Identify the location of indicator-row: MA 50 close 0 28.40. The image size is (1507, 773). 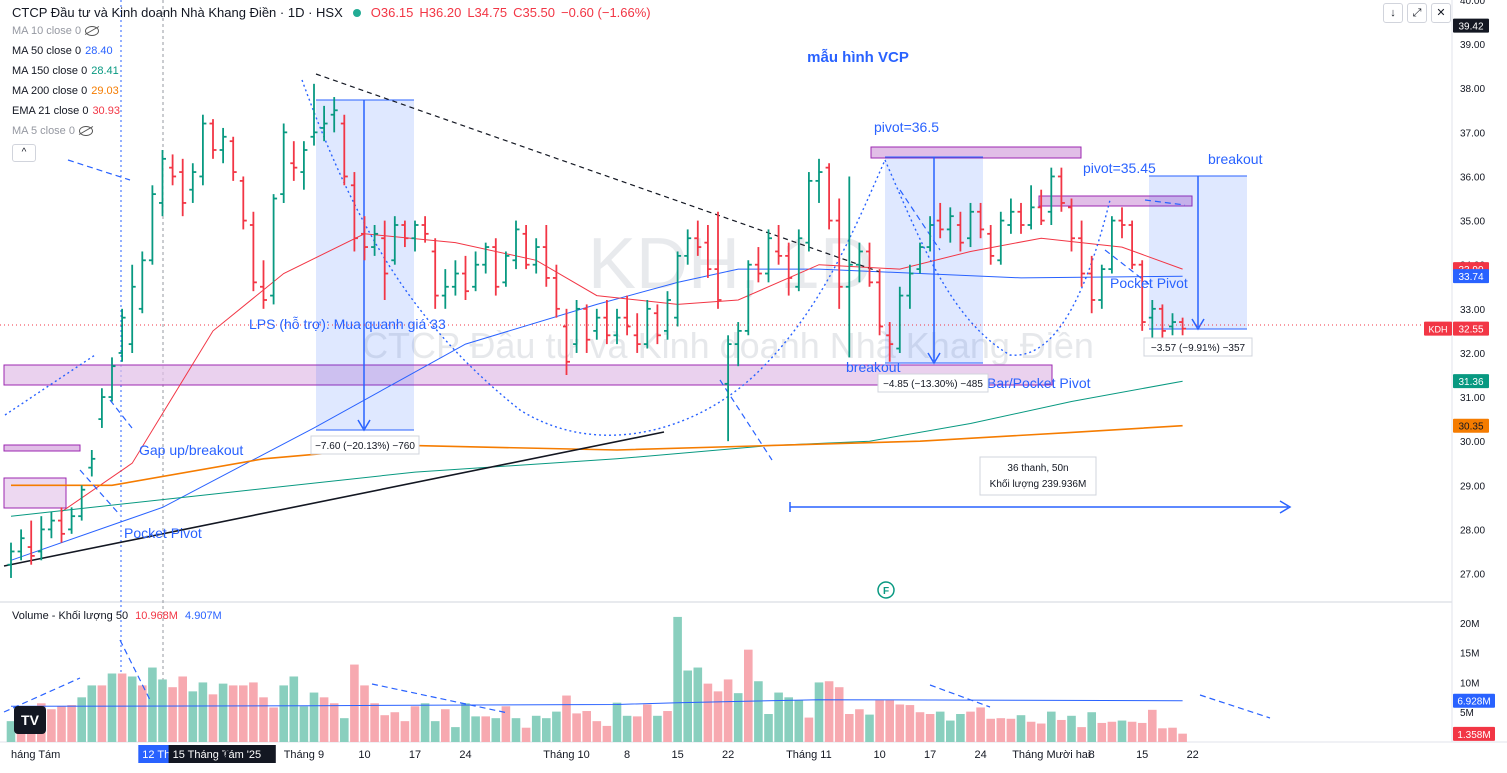
(62, 51).